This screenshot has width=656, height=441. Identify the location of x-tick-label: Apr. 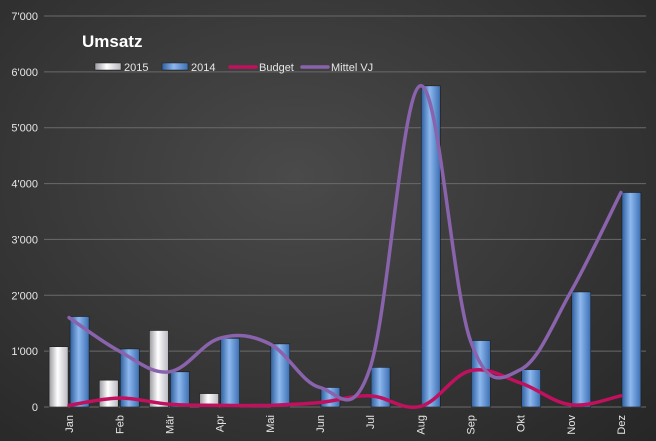
(221, 423).